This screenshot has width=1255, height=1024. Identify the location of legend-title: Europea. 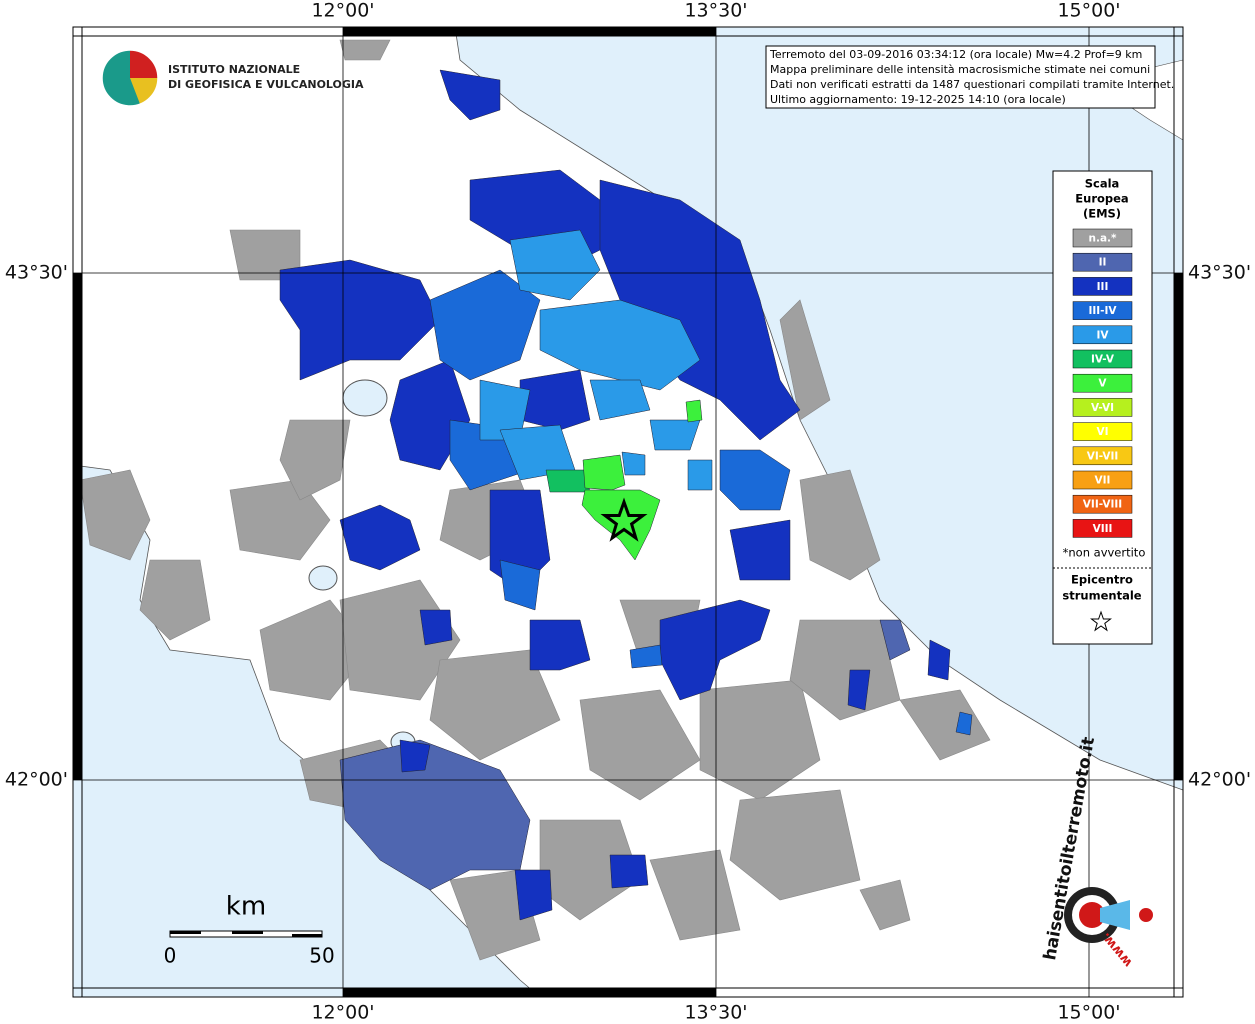
(1101, 199).